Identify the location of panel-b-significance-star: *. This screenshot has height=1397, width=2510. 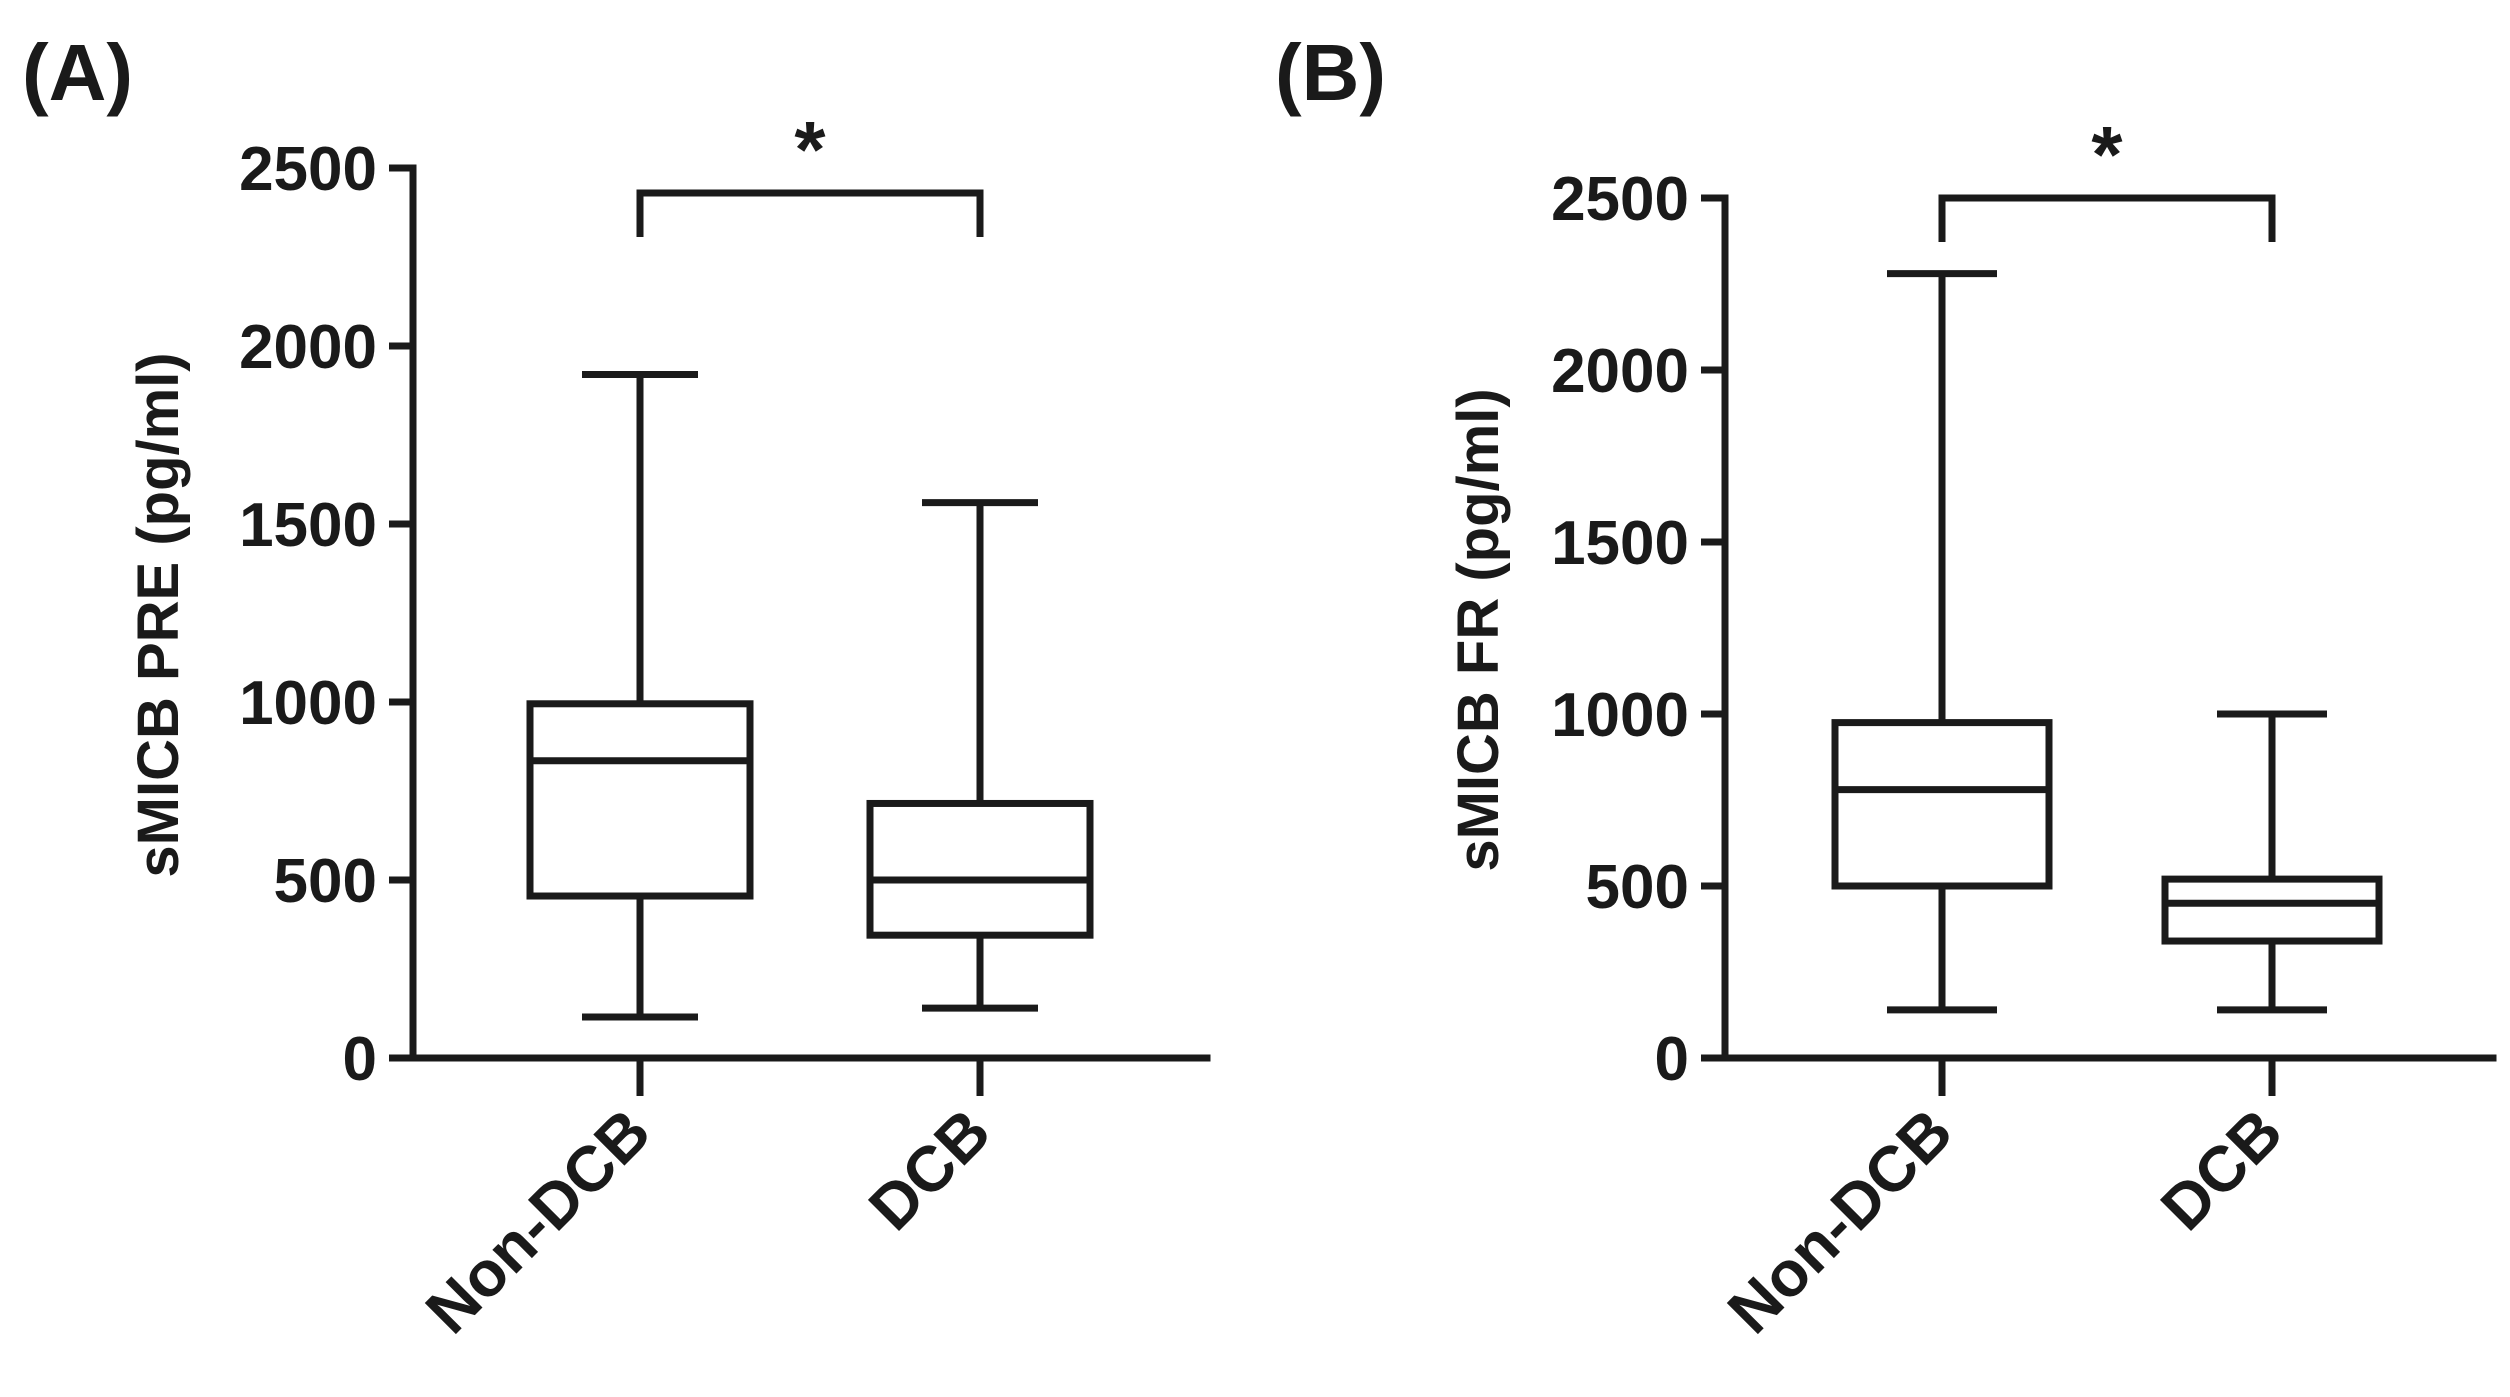
(2107, 154).